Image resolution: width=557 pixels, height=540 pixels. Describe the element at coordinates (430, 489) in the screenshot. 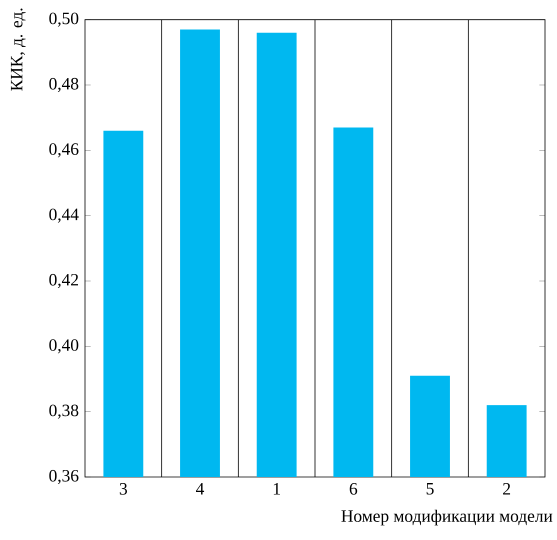

I see `x-tick-label: 5` at that location.